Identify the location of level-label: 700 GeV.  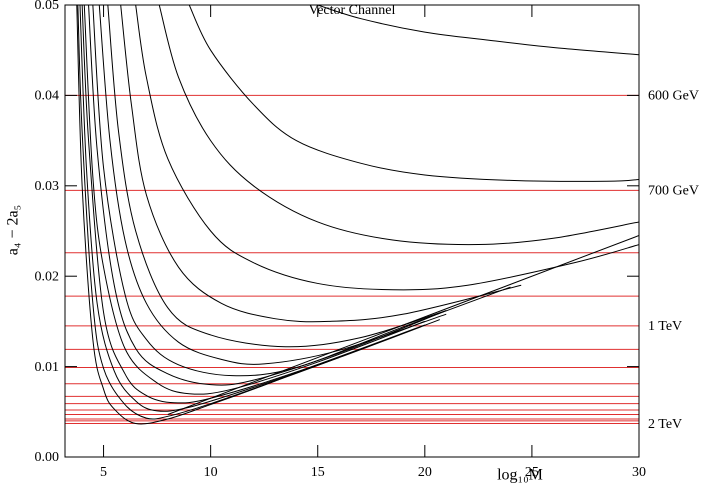
(673, 191).